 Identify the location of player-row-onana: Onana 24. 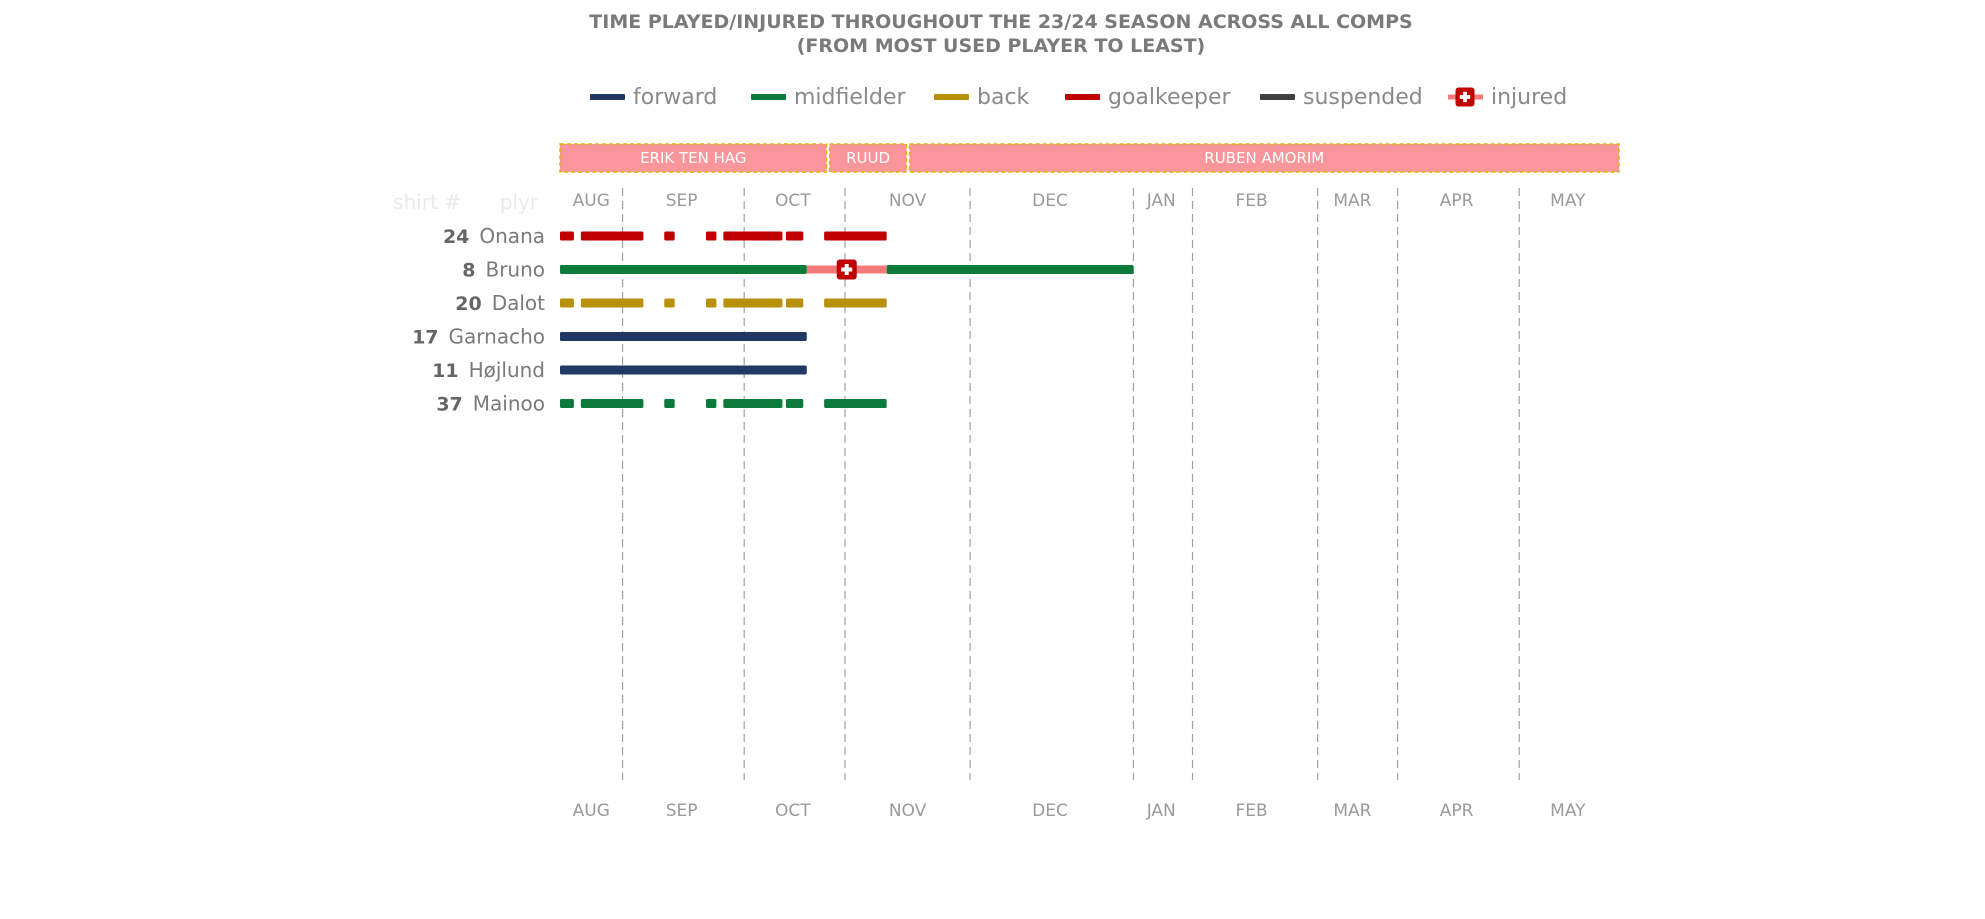
(665, 236).